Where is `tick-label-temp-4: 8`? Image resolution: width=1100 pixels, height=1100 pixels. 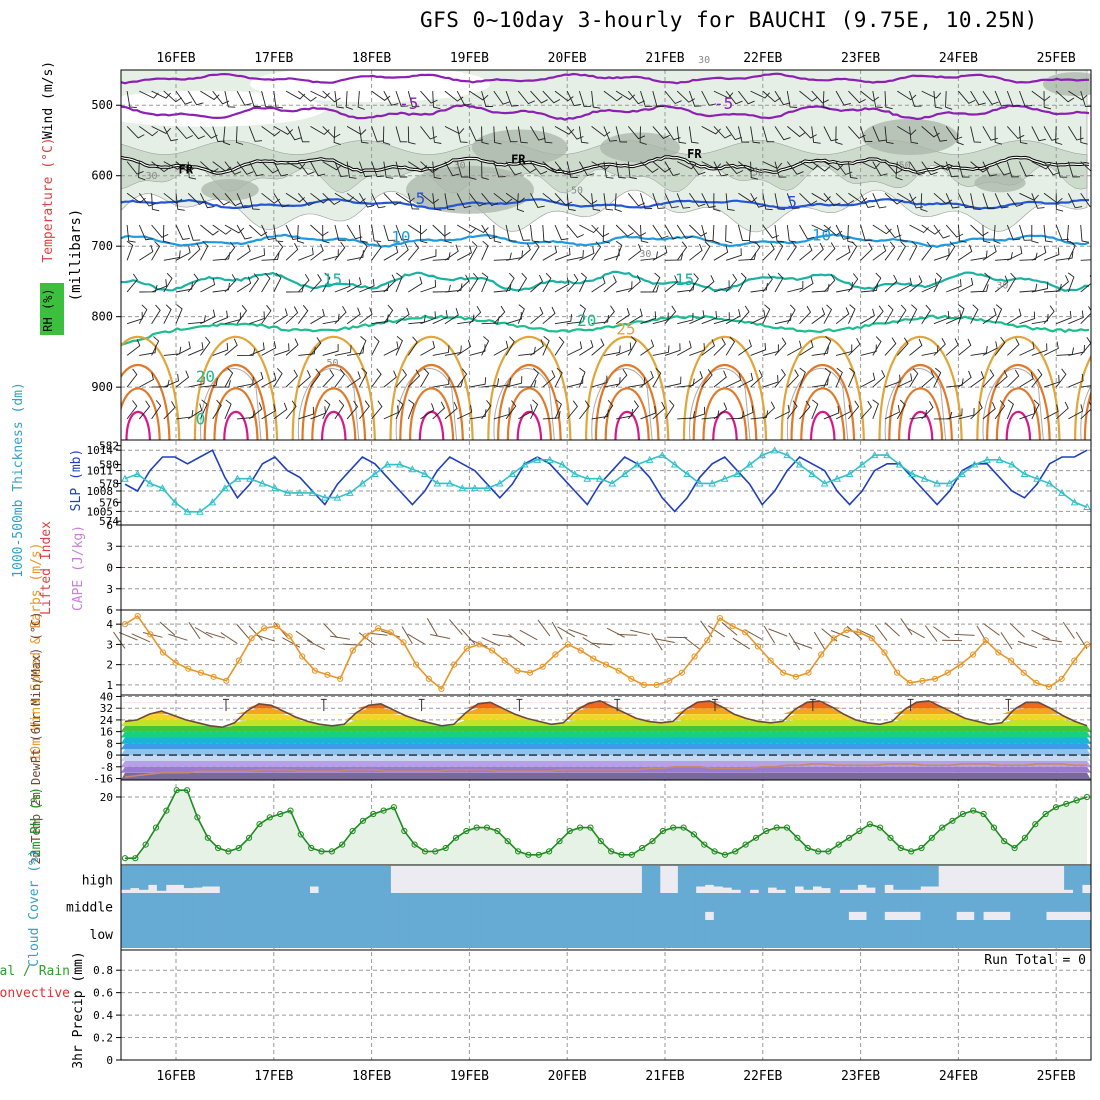
tick-label-temp-4: 8 is located at coordinates (109, 743).